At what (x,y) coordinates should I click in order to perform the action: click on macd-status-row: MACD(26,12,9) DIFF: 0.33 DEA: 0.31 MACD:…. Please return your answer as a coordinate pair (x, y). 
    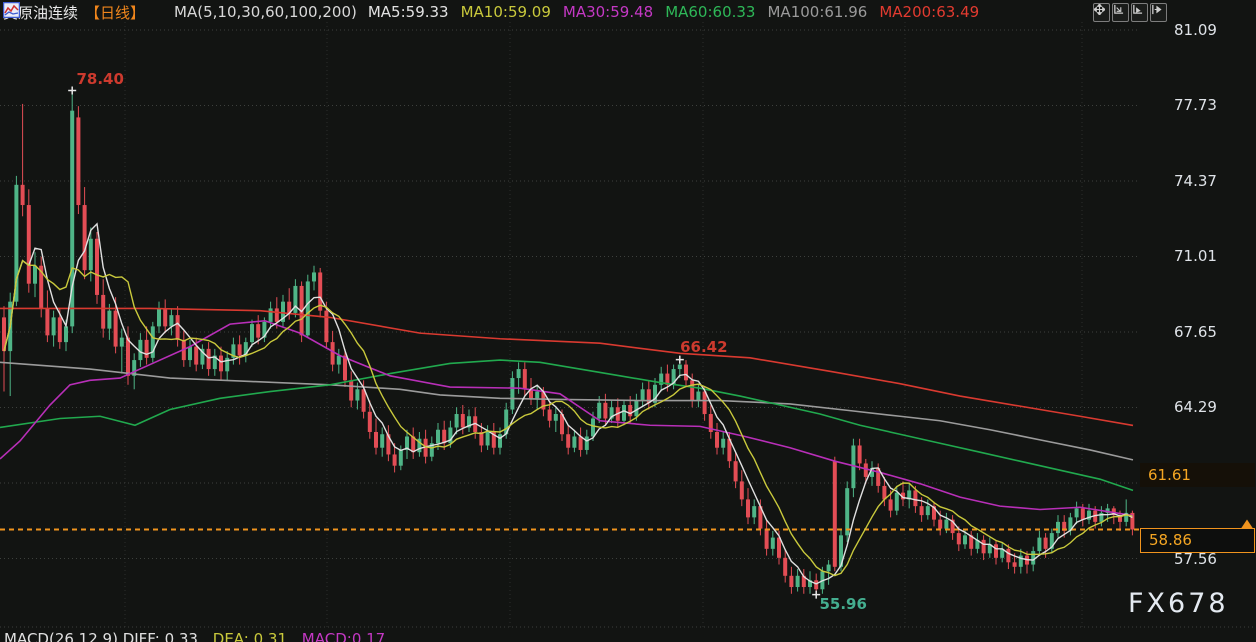
    Looking at the image, I should click on (199, 636).